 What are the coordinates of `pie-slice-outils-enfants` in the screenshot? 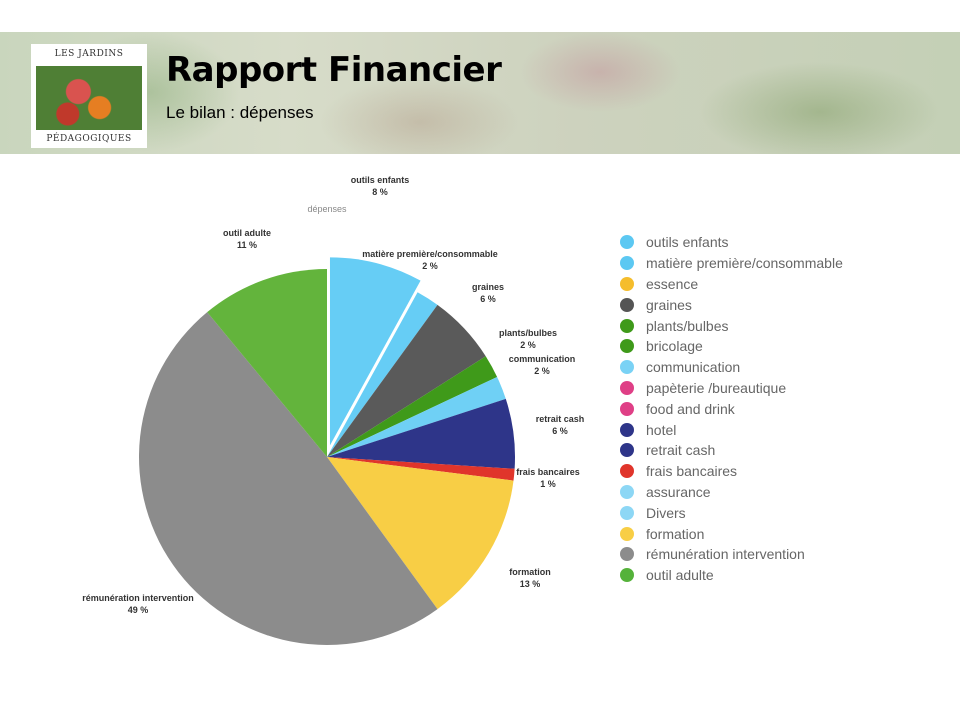 It's located at (375, 351).